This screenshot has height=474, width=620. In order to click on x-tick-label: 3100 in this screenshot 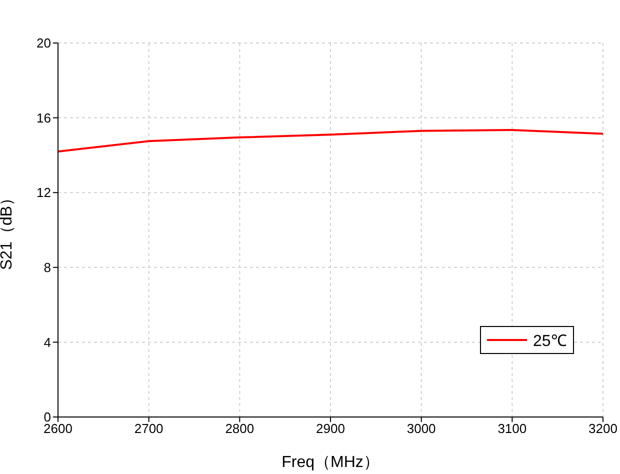, I will do `click(512, 428)`.